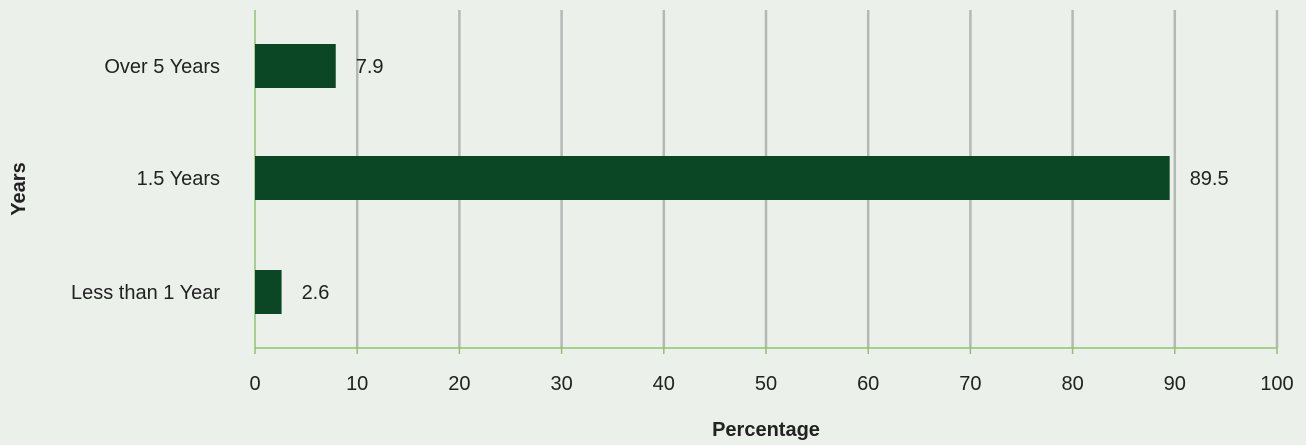 This screenshot has height=445, width=1306. I want to click on x-tick-label: 60, so click(868, 384).